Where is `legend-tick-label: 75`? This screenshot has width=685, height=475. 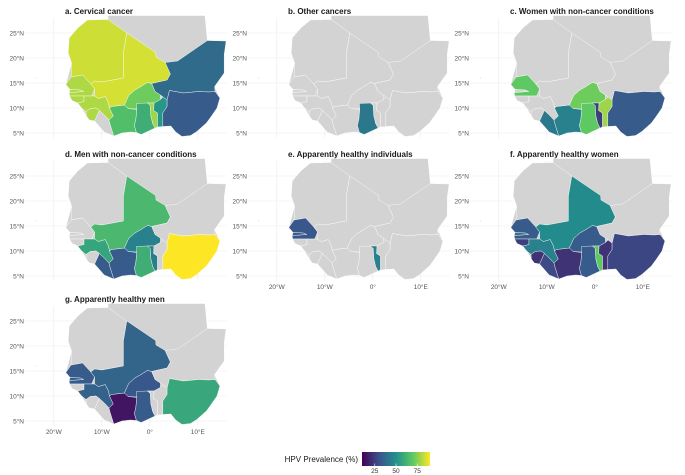
legend-tick-label: 75 is located at coordinates (418, 471).